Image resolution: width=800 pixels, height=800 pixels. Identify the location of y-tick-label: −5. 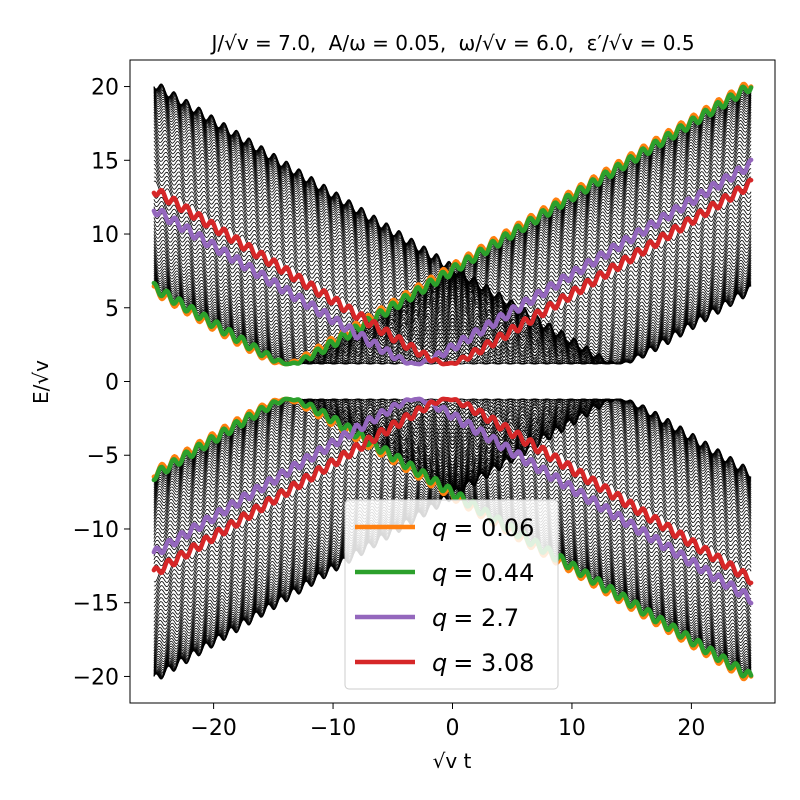
(103, 456).